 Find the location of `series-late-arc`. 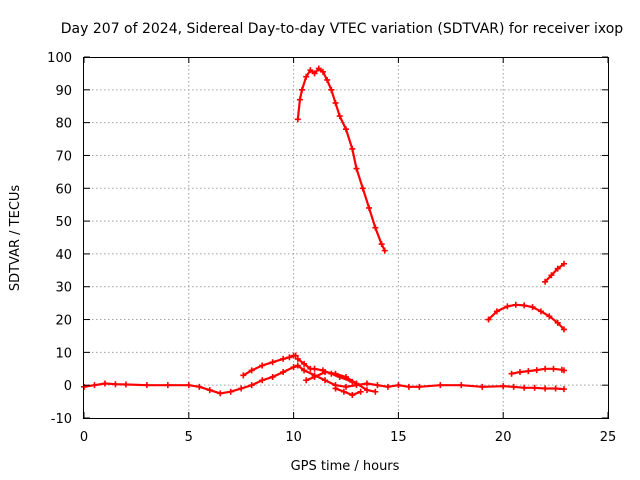

series-late-arc is located at coordinates (526, 317).